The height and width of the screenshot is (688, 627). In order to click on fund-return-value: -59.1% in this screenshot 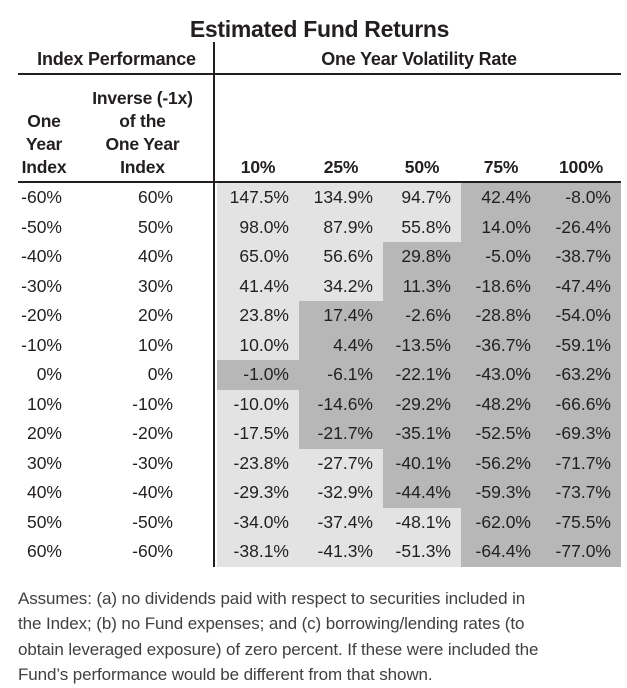, I will do `click(581, 345)`.